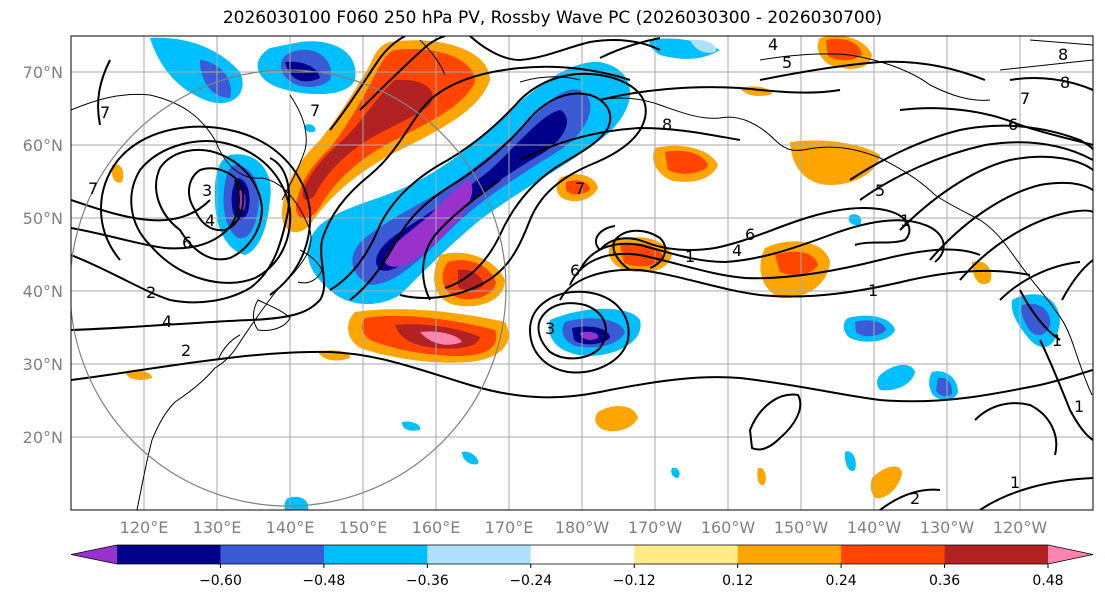  I want to click on colorbar-tick-label: −0.24, so click(530, 581).